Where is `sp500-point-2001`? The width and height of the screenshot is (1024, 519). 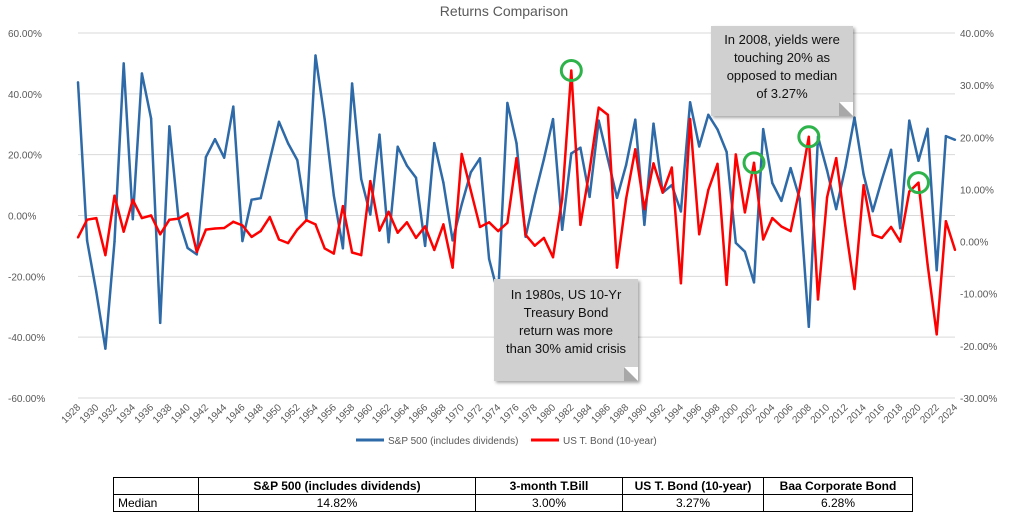
sp500-point-2001 is located at coordinates (745, 251).